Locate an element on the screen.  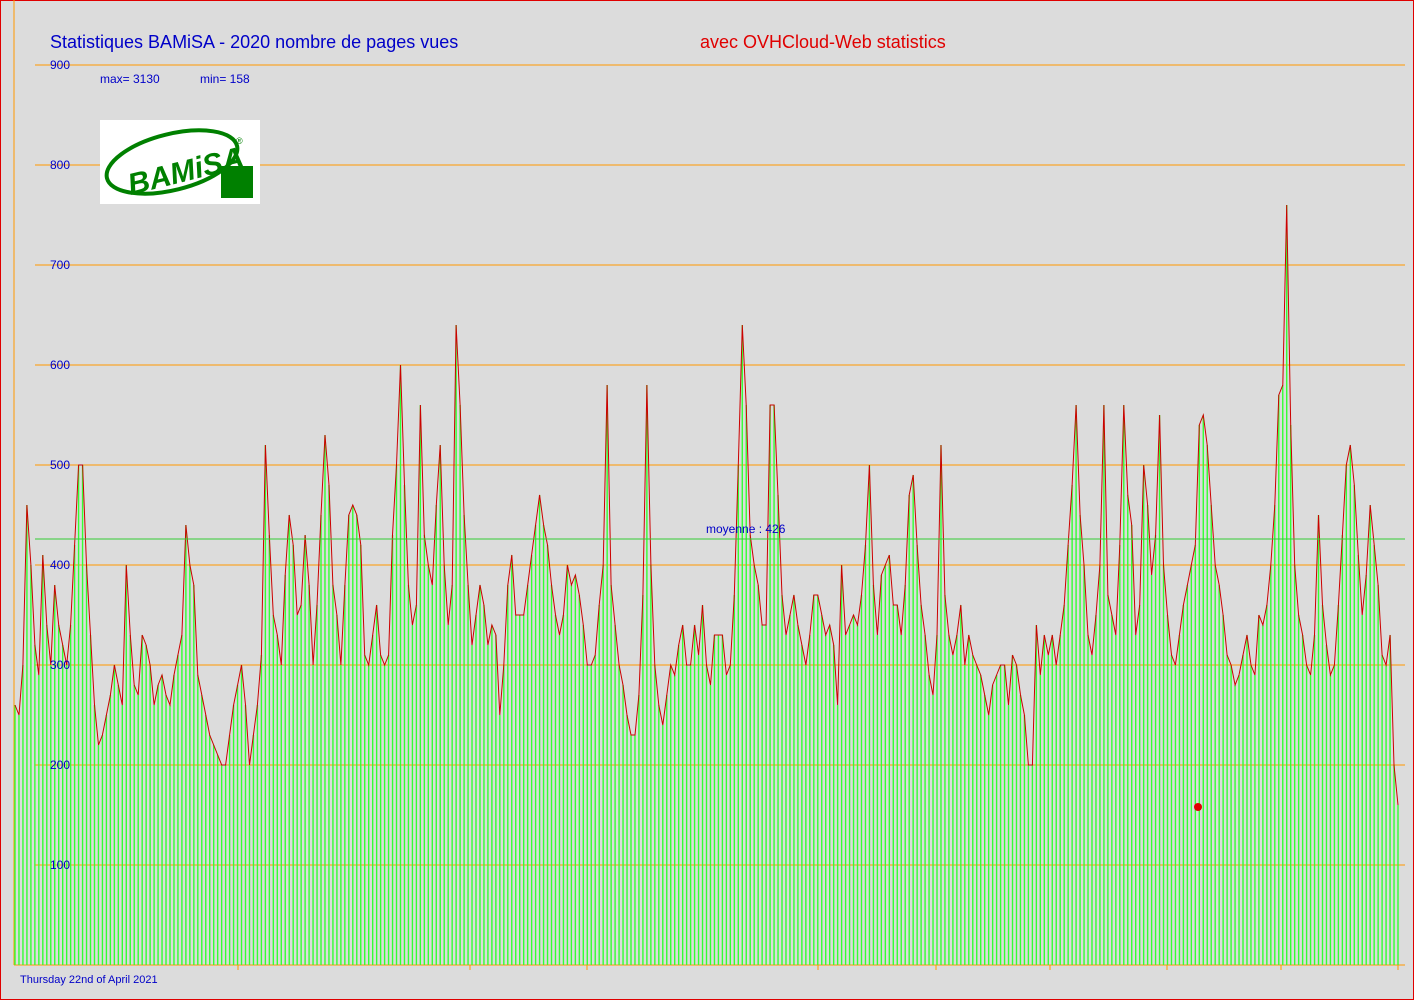
bamisa-logo: BAMiSA ® is located at coordinates (180, 162).